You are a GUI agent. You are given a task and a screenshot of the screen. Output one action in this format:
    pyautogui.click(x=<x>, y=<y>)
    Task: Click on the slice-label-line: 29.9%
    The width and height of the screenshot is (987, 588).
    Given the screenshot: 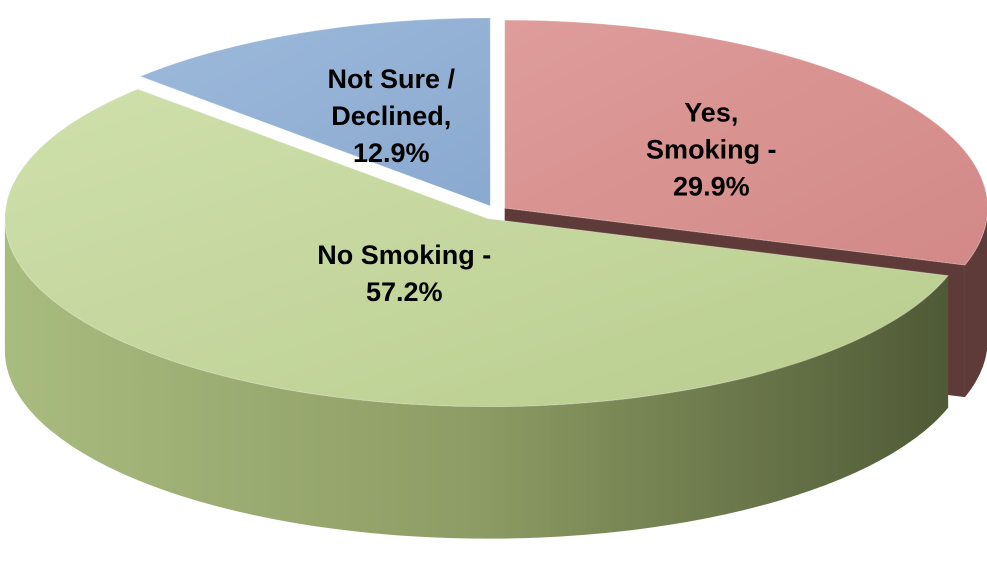 What is the action you would take?
    pyautogui.click(x=711, y=186)
    